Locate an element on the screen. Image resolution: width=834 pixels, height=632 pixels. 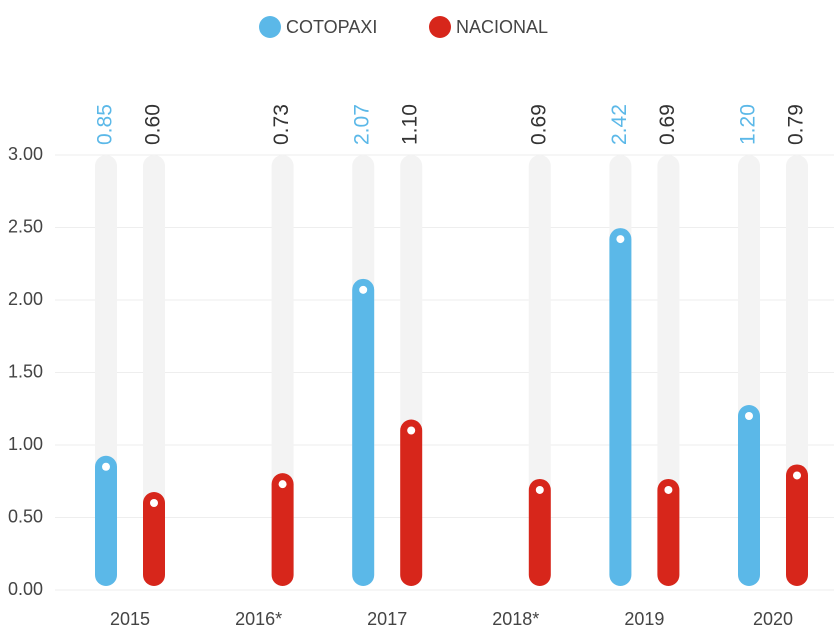
x-tick-label: 2015 is located at coordinates (130, 619).